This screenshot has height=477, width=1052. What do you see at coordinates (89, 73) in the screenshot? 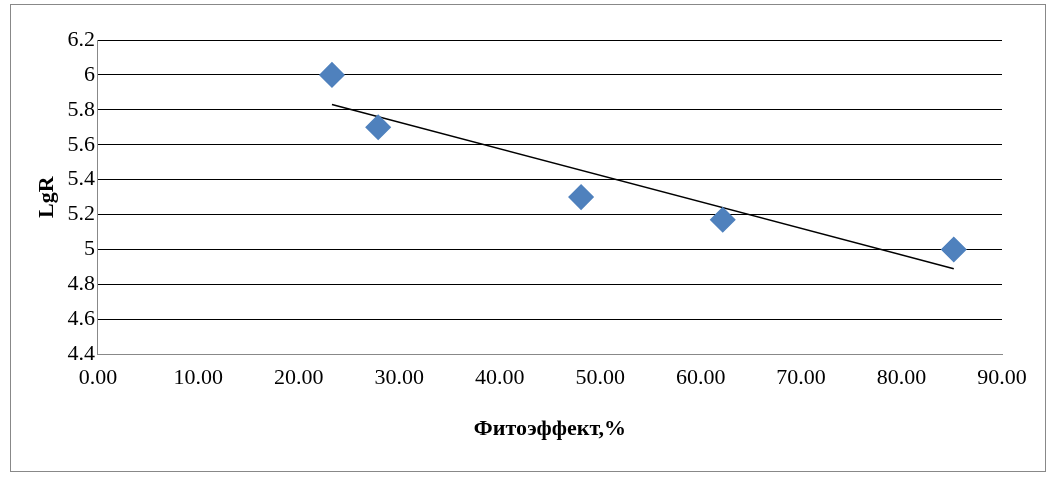
I see `y-tick-label: 6` at bounding box center [89, 73].